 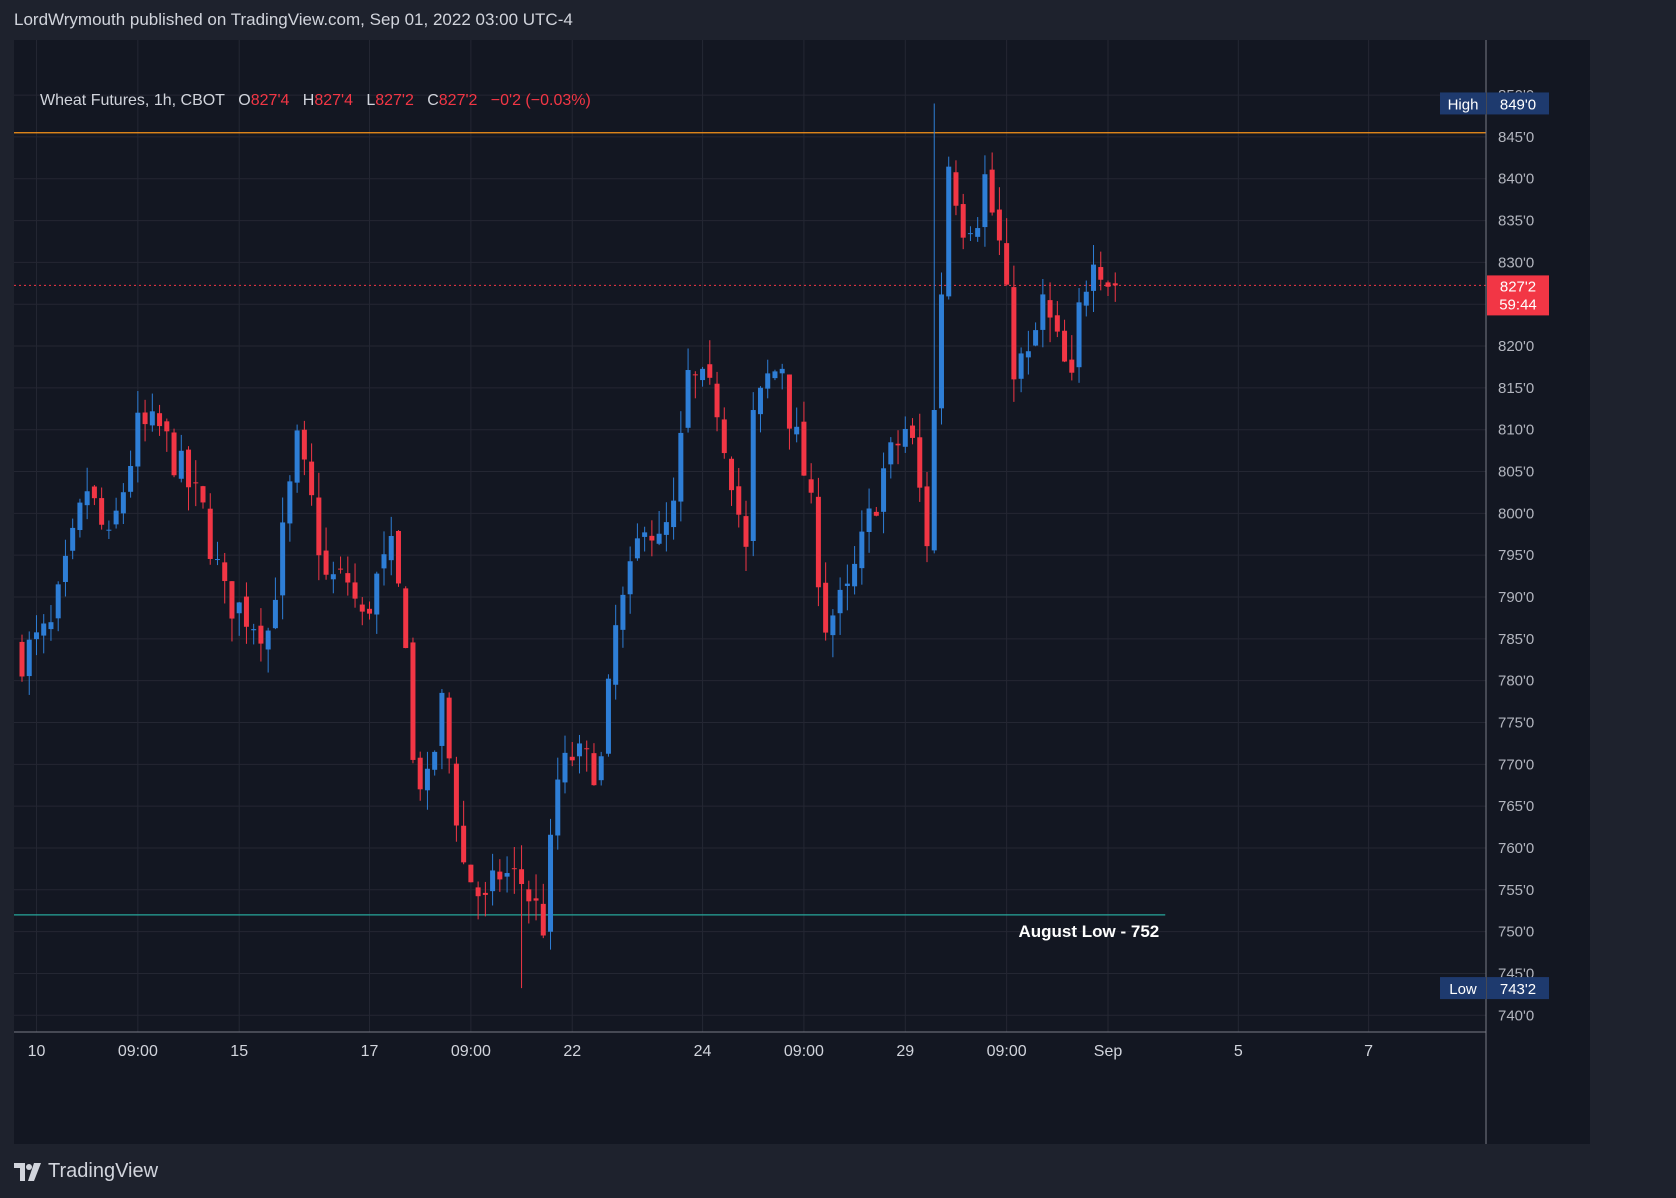 I want to click on last-price-tag, so click(x=1518, y=295).